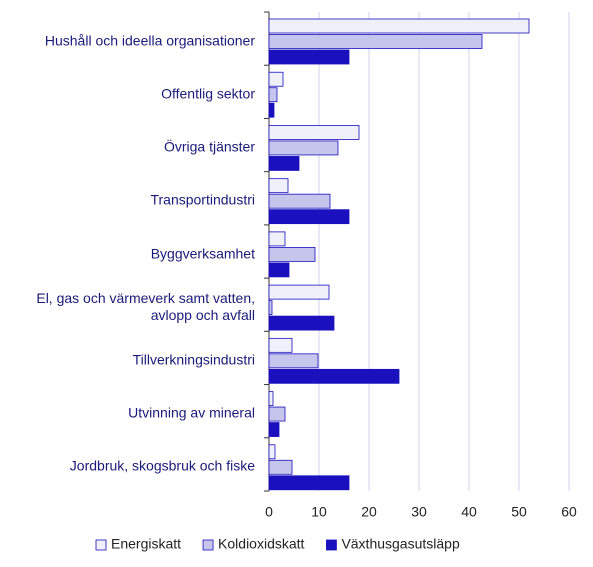 The height and width of the screenshot is (567, 593). Describe the element at coordinates (400, 544) in the screenshot. I see `legend-label: Växthusgasutsläpp` at that location.